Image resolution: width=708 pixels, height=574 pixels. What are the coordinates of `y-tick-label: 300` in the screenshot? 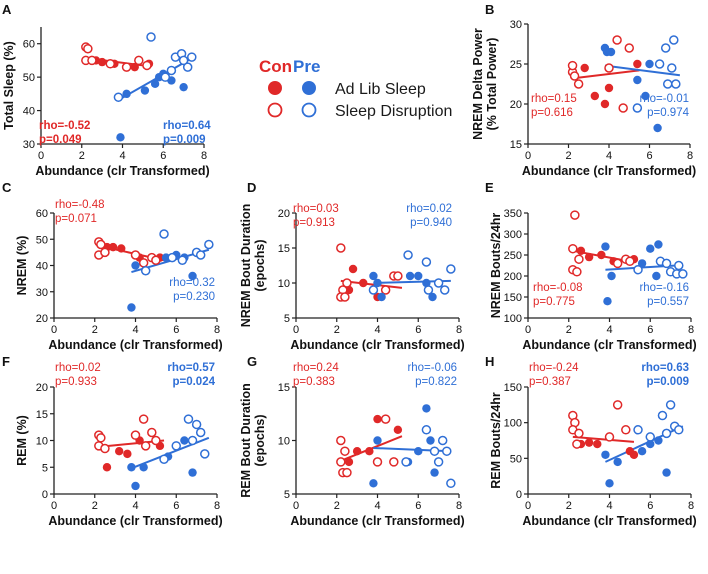 It's located at (513, 235).